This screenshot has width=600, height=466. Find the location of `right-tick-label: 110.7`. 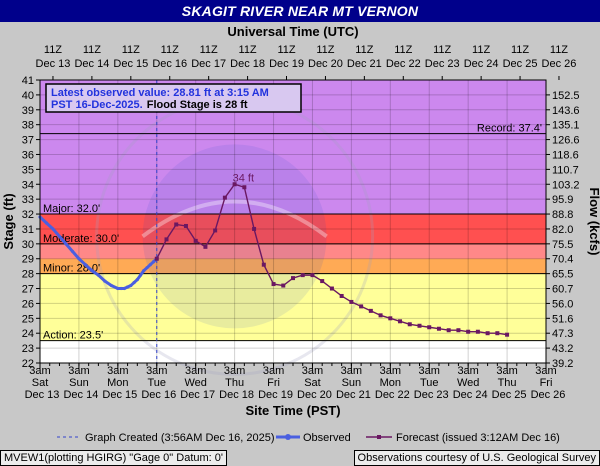

right-tick-label: 110.7 is located at coordinates (565, 170).